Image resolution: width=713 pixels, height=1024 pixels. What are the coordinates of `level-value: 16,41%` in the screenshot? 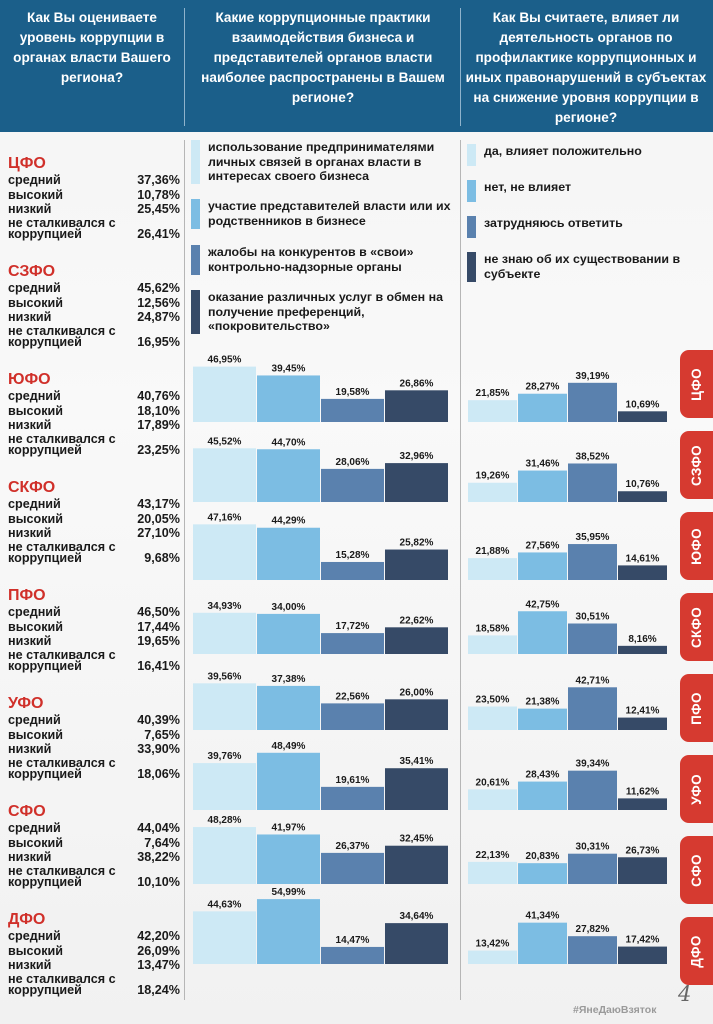 It's located at (158, 665).